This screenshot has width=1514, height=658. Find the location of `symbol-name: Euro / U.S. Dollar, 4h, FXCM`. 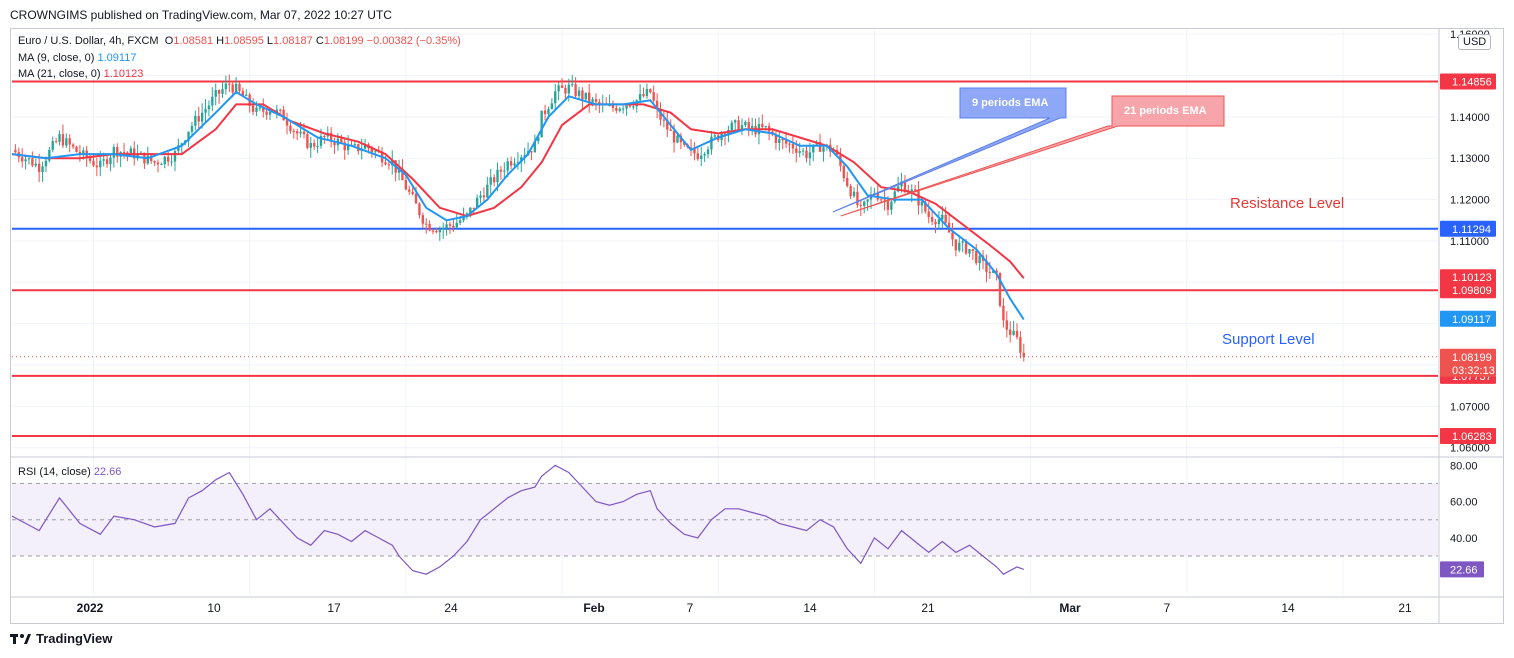

symbol-name: Euro / U.S. Dollar, 4h, FXCM is located at coordinates (88, 41).